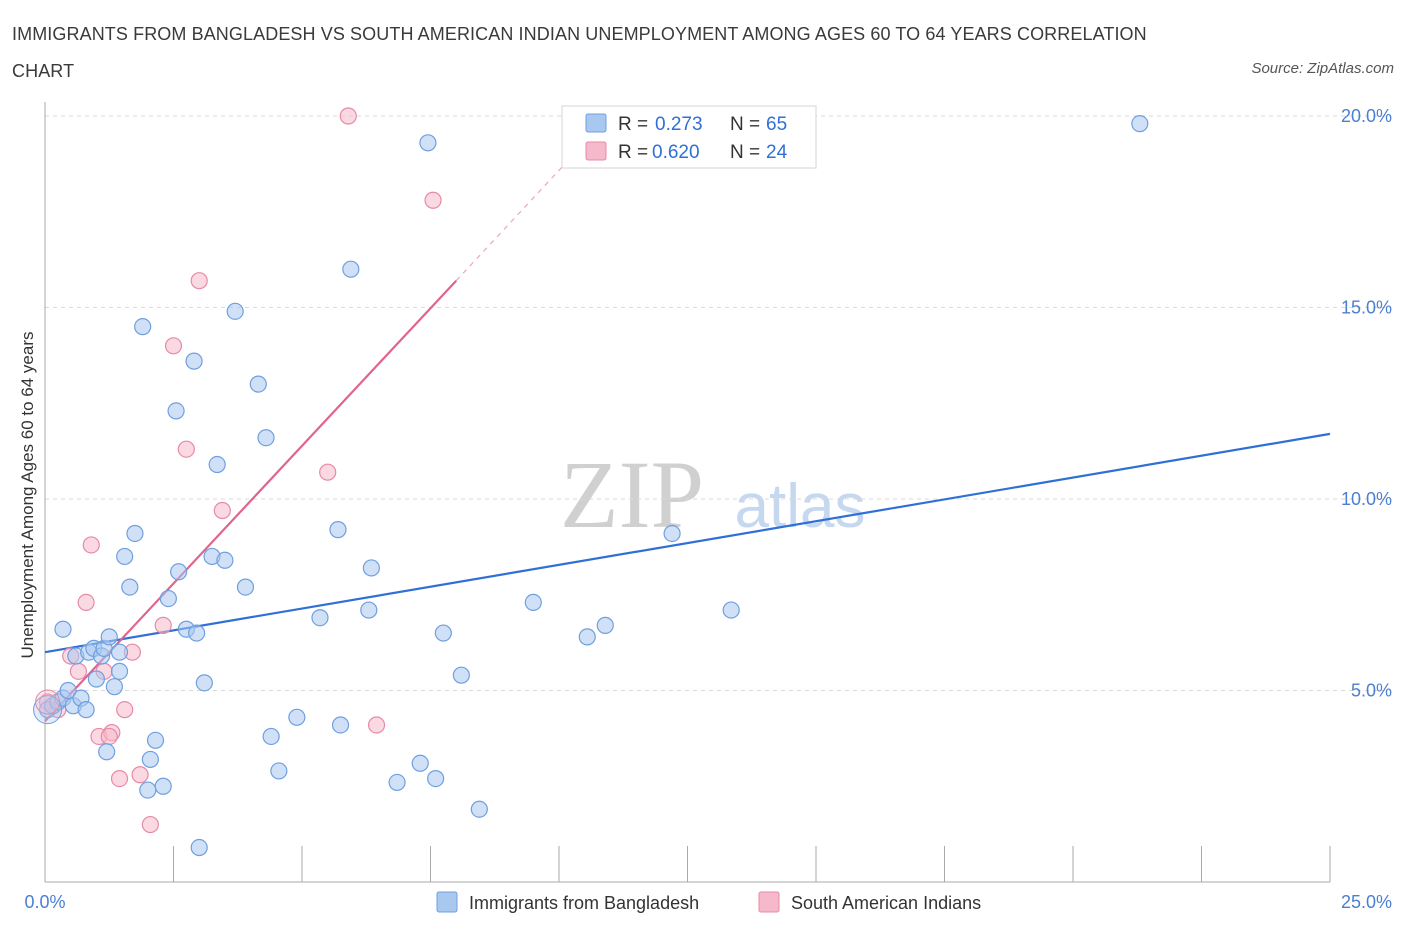 This screenshot has width=1406, height=930. Describe the element at coordinates (44, 902) in the screenshot. I see `x-tick-label-min: 0.0%` at that location.